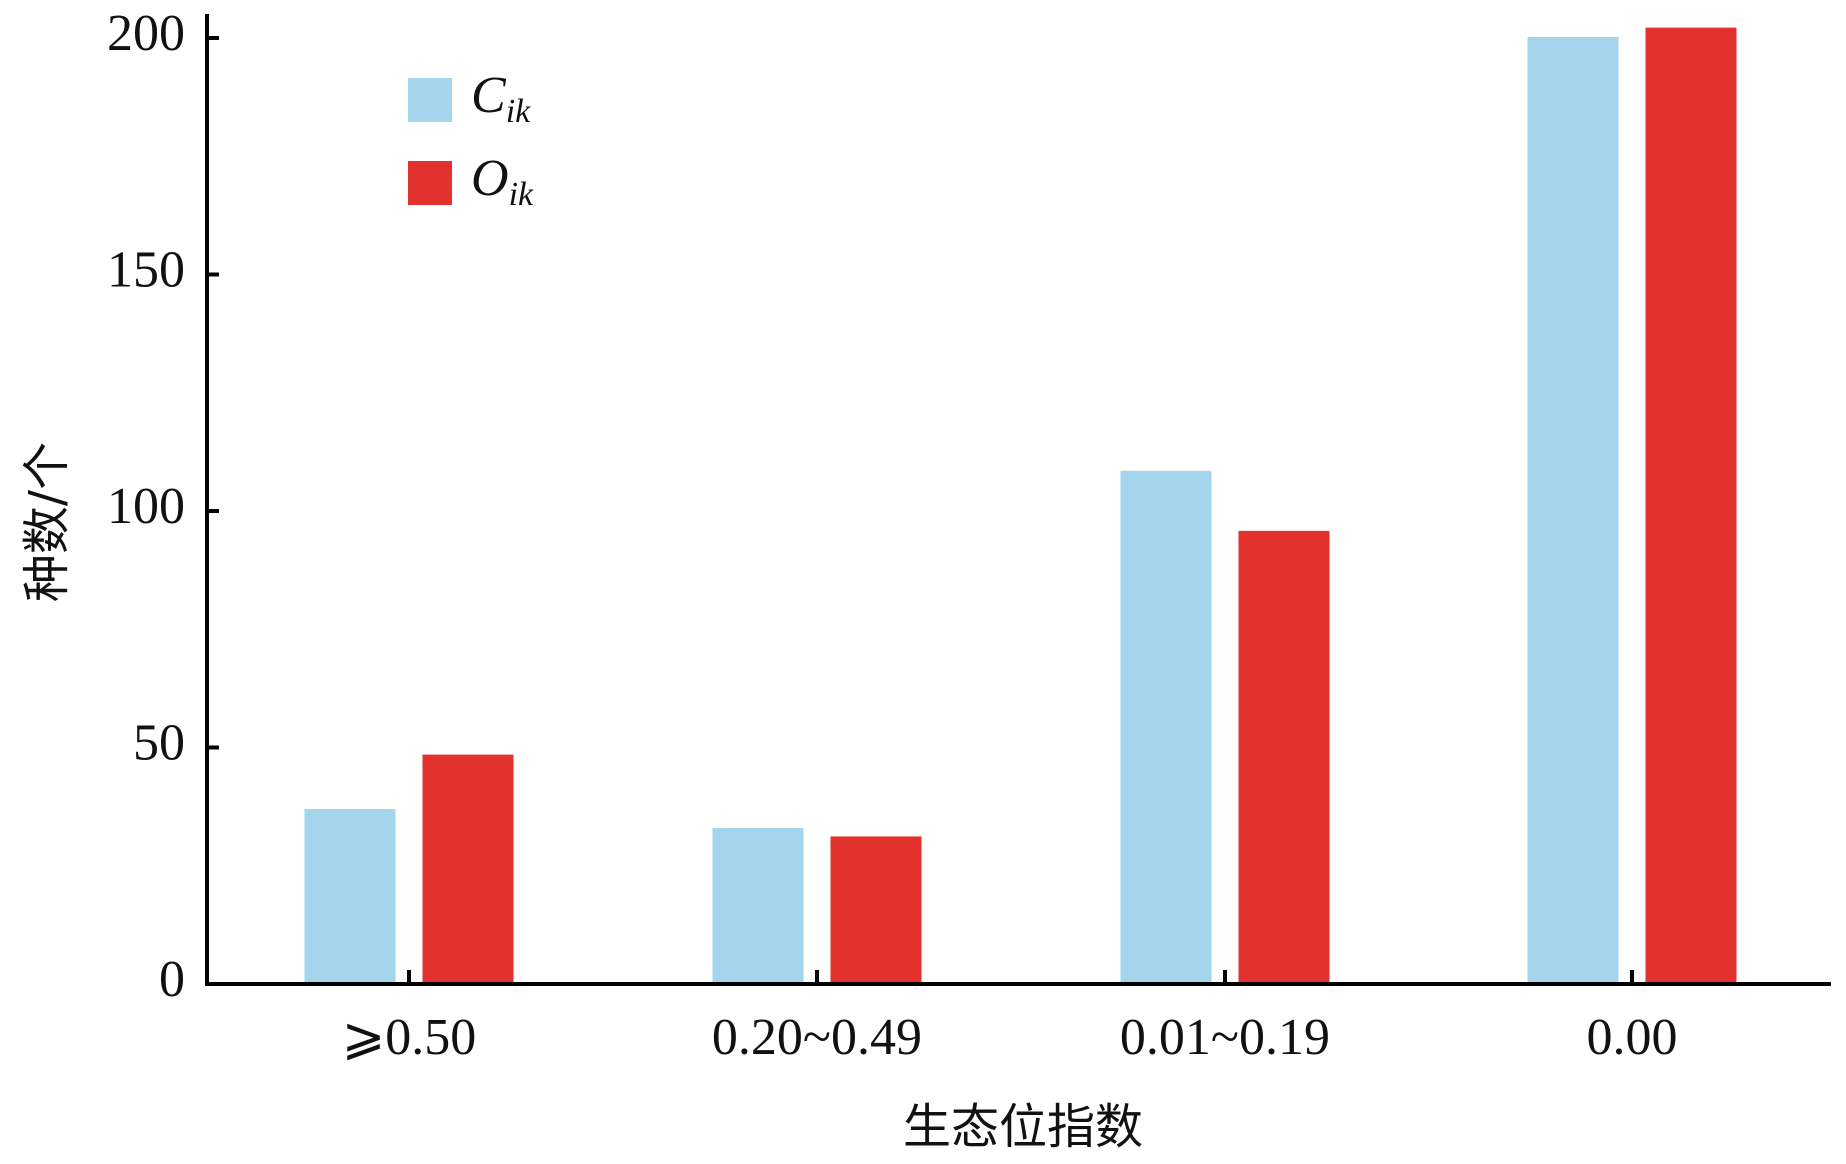  I want to click on x-tick-label: 0.00, so click(1632, 1037).